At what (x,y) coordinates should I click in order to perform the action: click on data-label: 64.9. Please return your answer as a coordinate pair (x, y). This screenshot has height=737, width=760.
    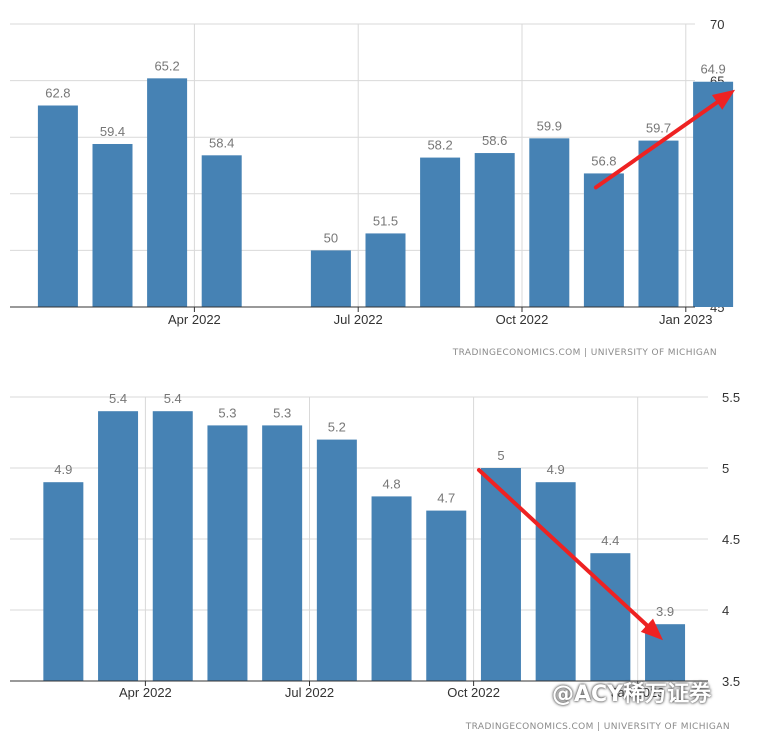
    Looking at the image, I should click on (712, 69).